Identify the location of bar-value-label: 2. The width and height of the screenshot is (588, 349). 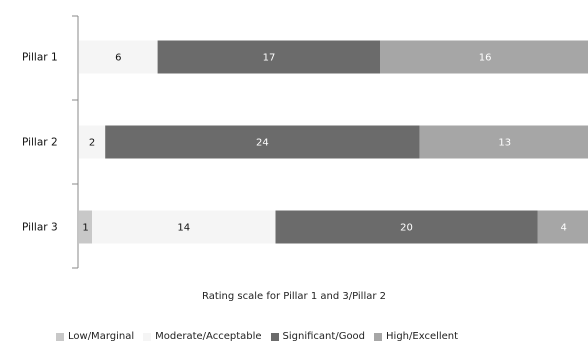
(92, 143).